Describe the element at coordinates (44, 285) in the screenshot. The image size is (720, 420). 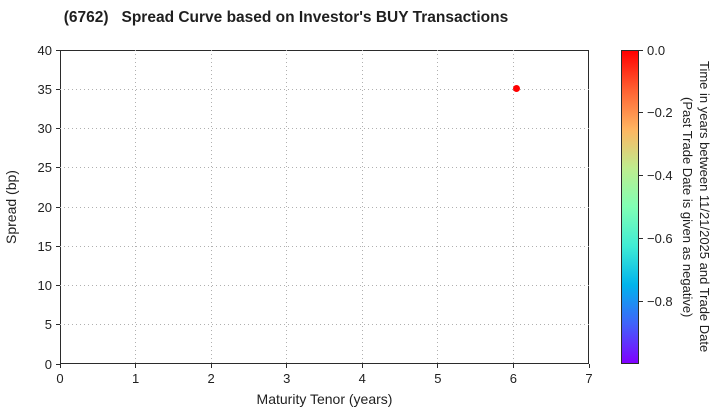
I see `y-tick-label: 10` at that location.